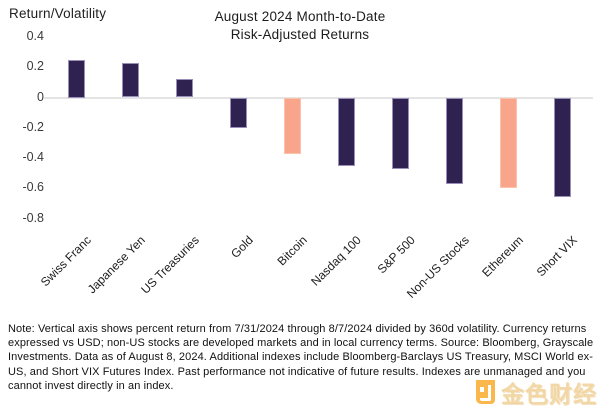  What do you see at coordinates (549, 394) in the screenshot?
I see `watermark-text: 金色财经` at bounding box center [549, 394].